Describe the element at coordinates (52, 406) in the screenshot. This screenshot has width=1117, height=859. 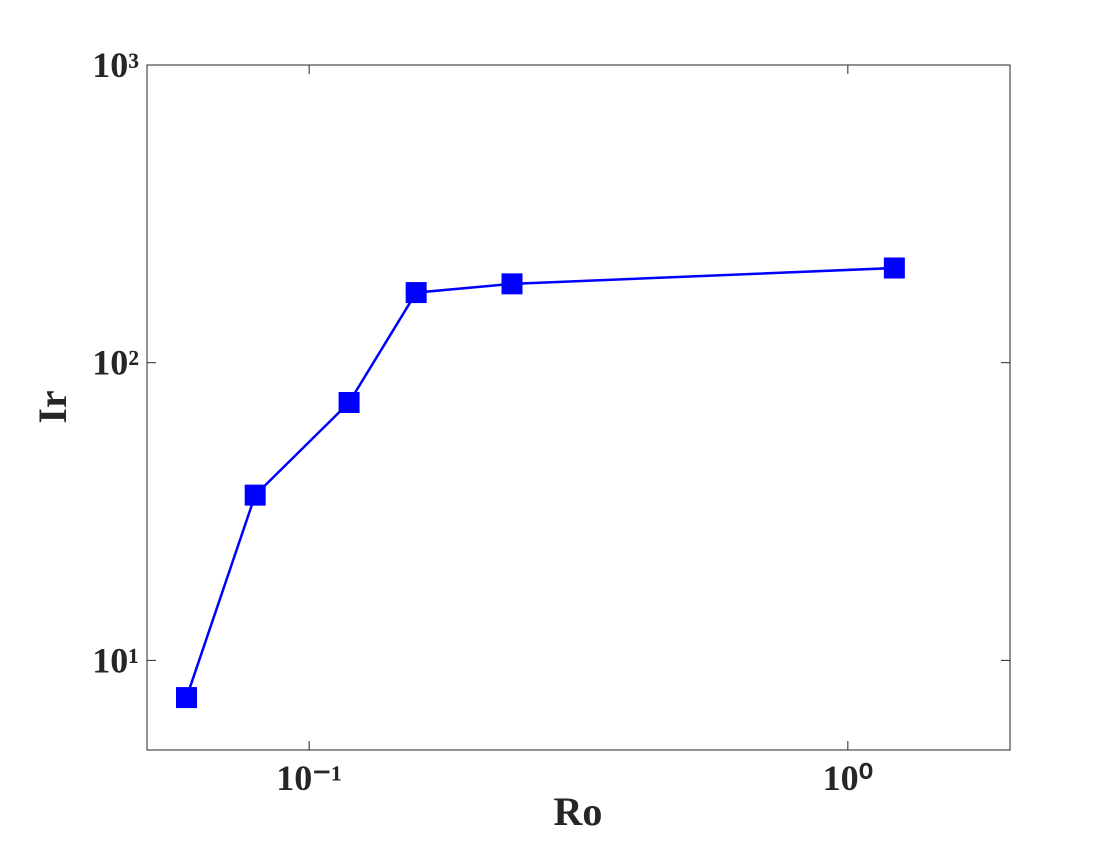
I see `y-axis-label: Ir` at that location.